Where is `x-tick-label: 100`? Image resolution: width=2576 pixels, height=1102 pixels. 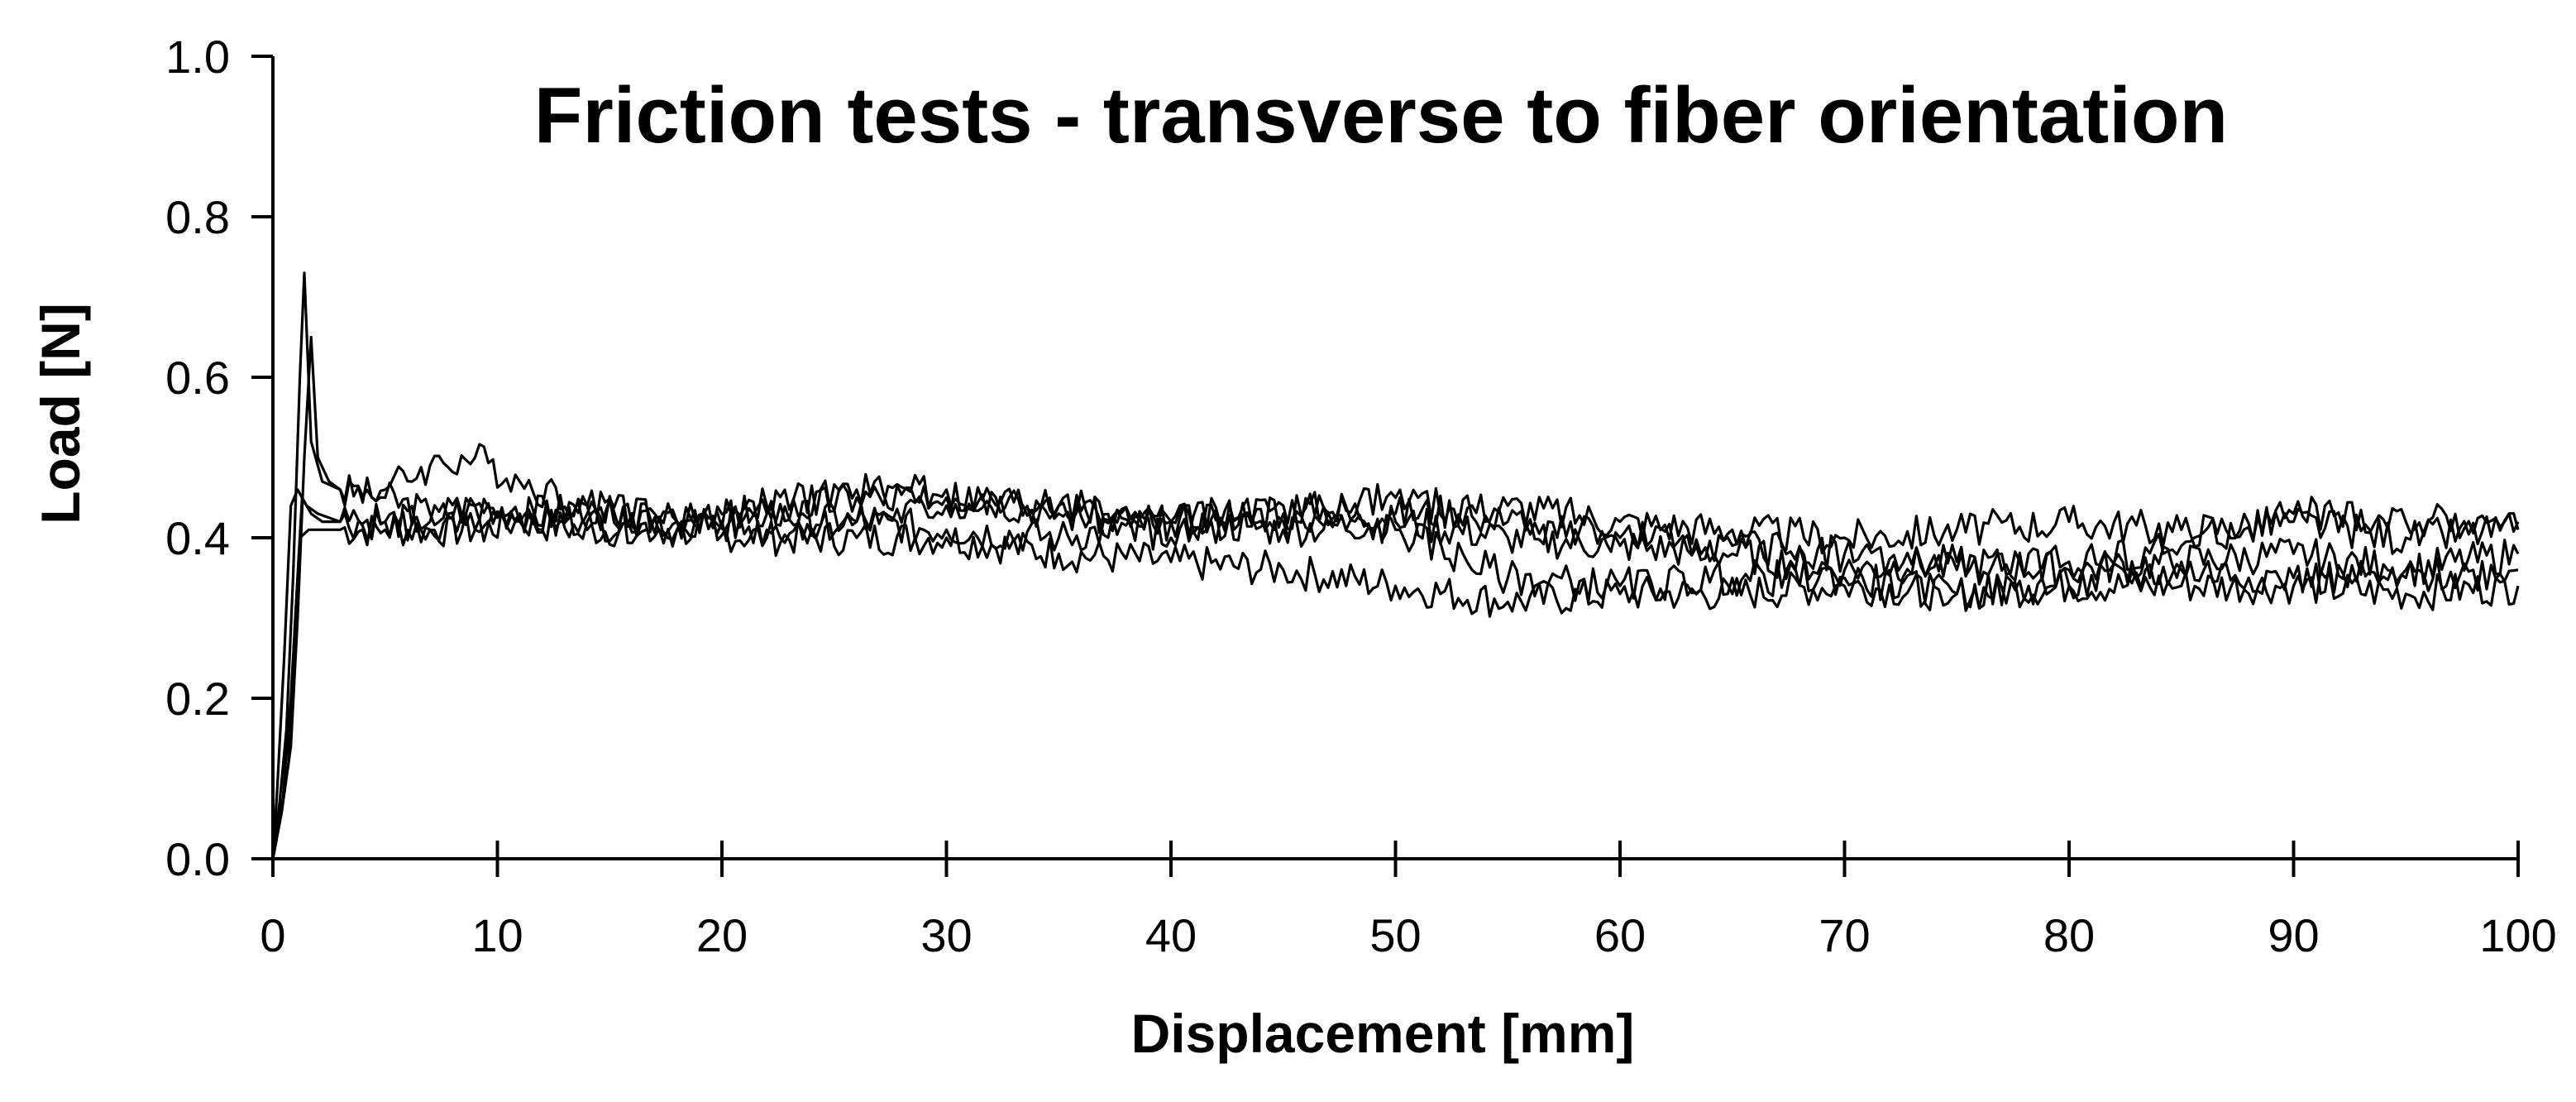 x-tick-label: 100 is located at coordinates (2517, 935).